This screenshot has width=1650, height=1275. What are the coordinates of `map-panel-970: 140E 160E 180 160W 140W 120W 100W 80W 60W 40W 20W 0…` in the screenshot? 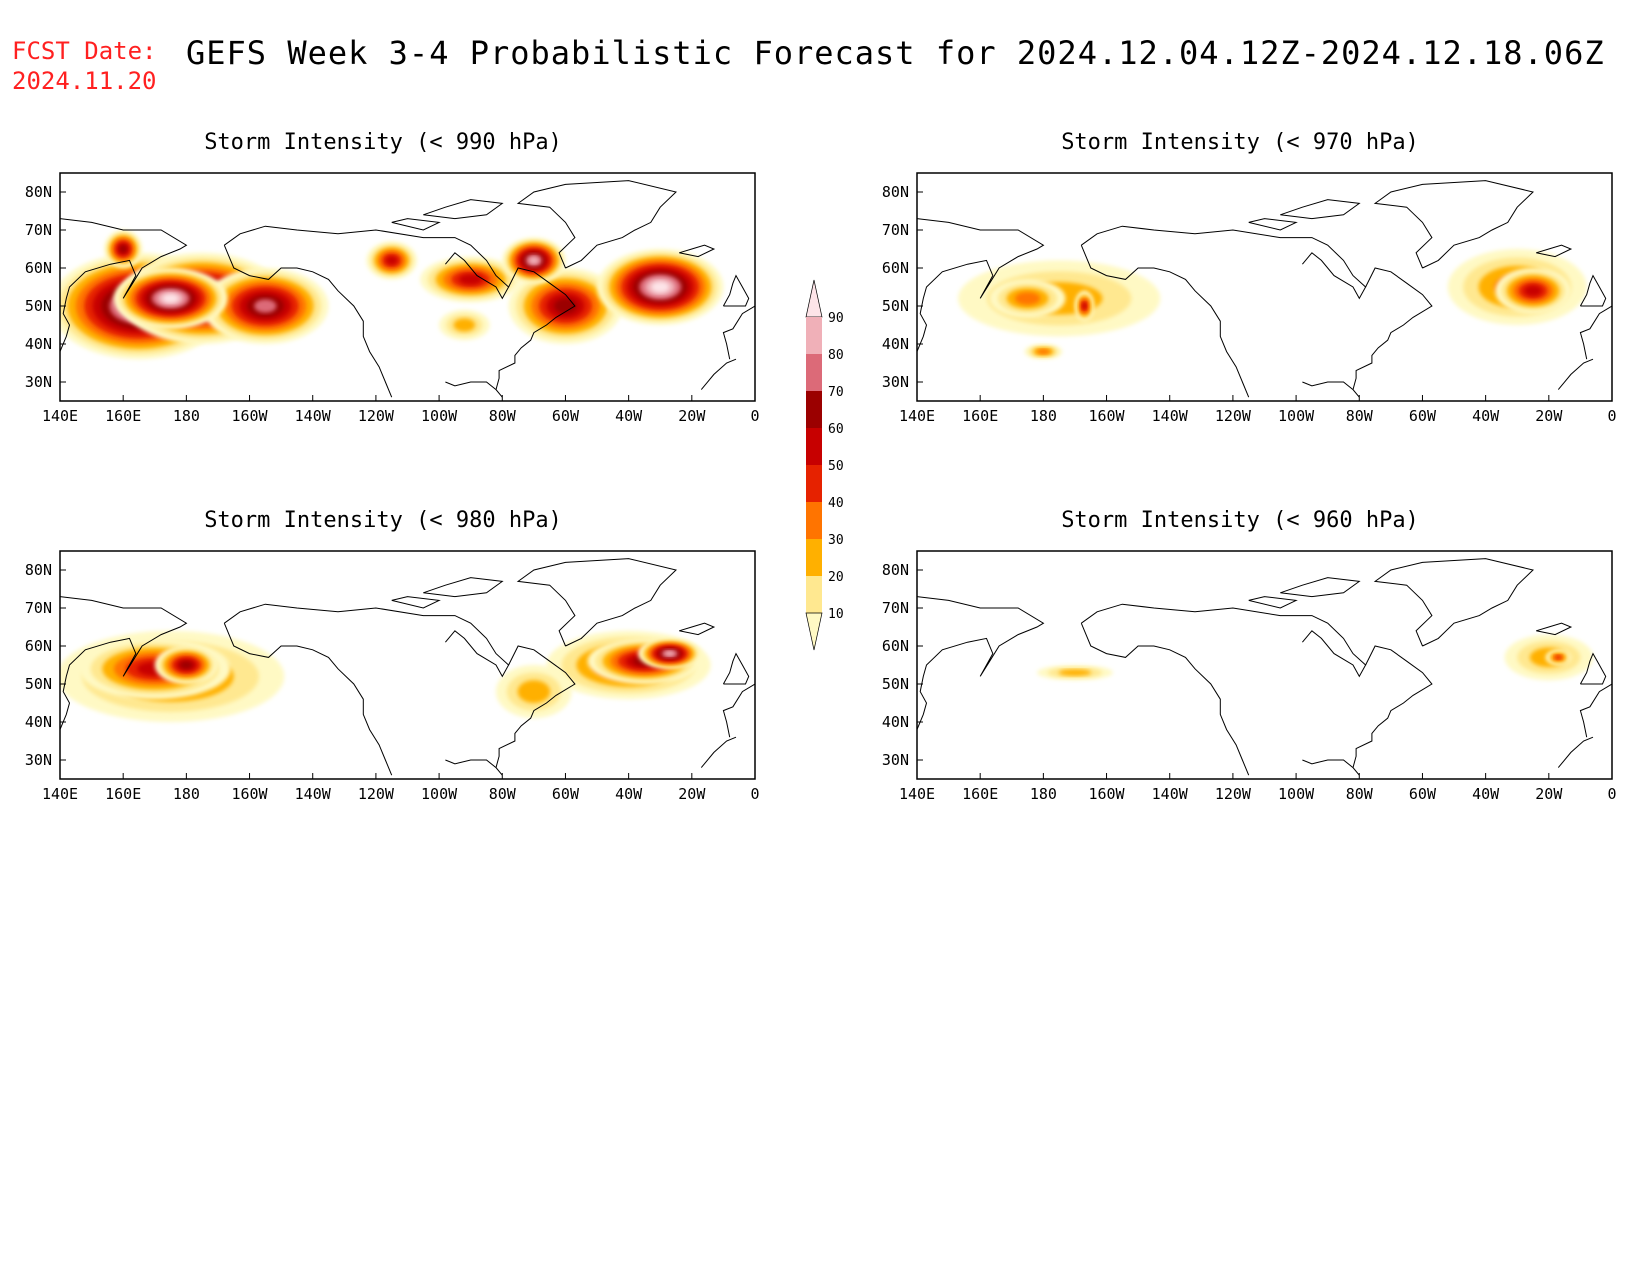 It's located at (1249, 298).